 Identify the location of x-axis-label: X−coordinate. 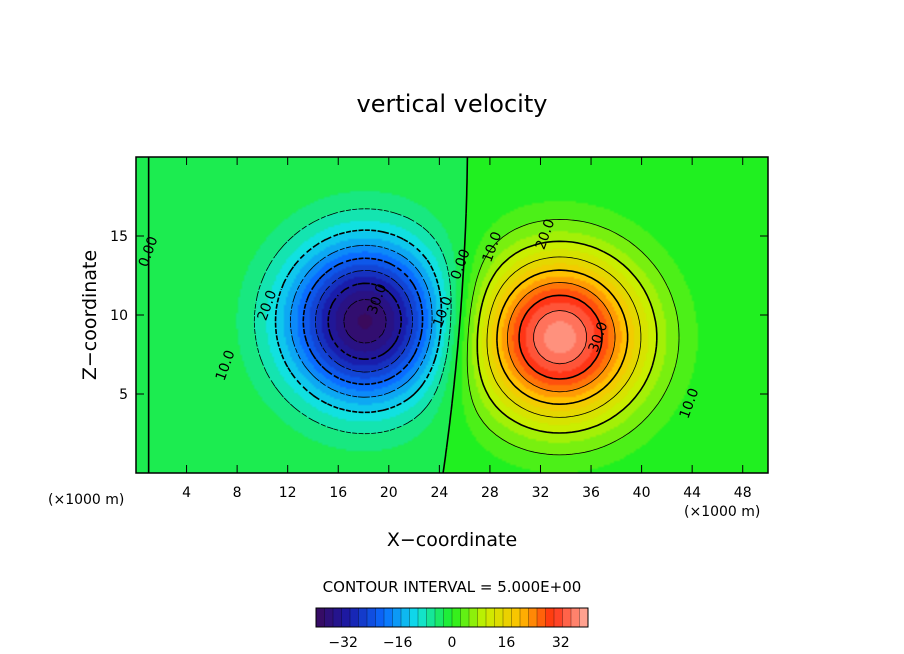
(452, 540).